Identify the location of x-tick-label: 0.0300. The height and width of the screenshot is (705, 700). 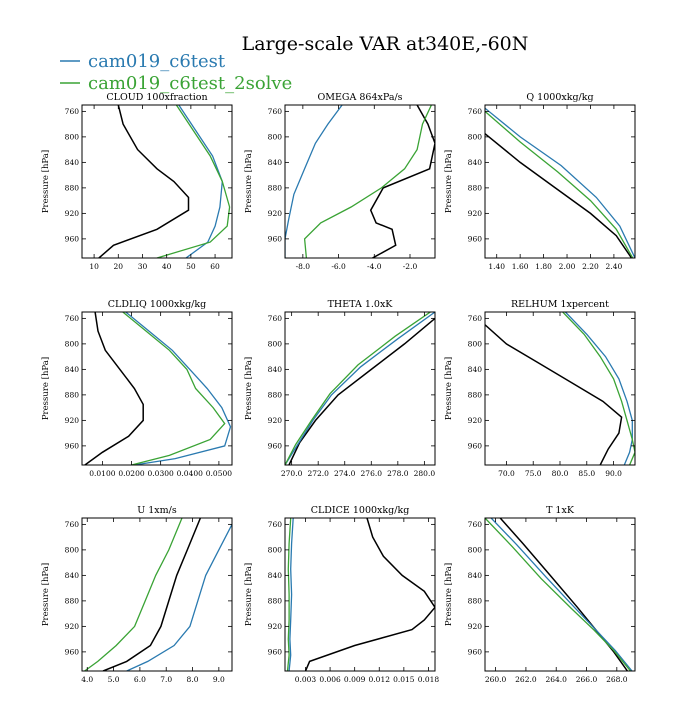
(161, 473).